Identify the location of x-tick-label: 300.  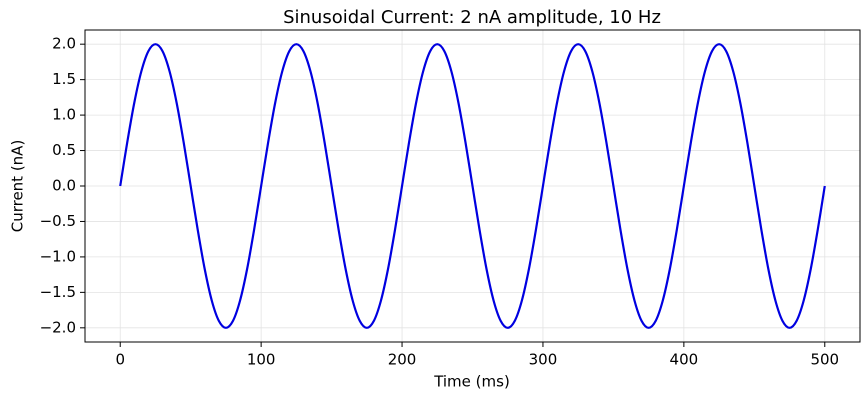
(543, 360).